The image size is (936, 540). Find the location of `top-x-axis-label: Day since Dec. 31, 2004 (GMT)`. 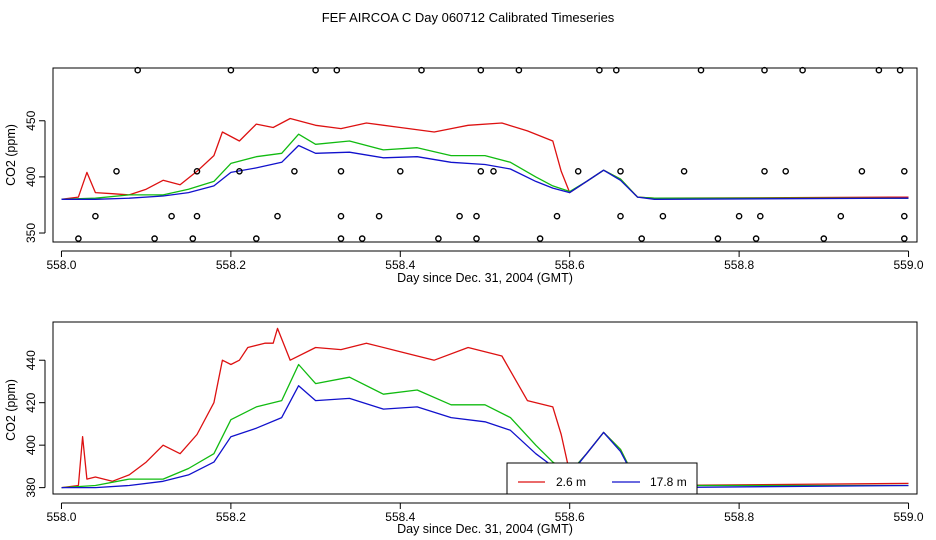

top-x-axis-label: Day since Dec. 31, 2004 (GMT) is located at coordinates (485, 278).